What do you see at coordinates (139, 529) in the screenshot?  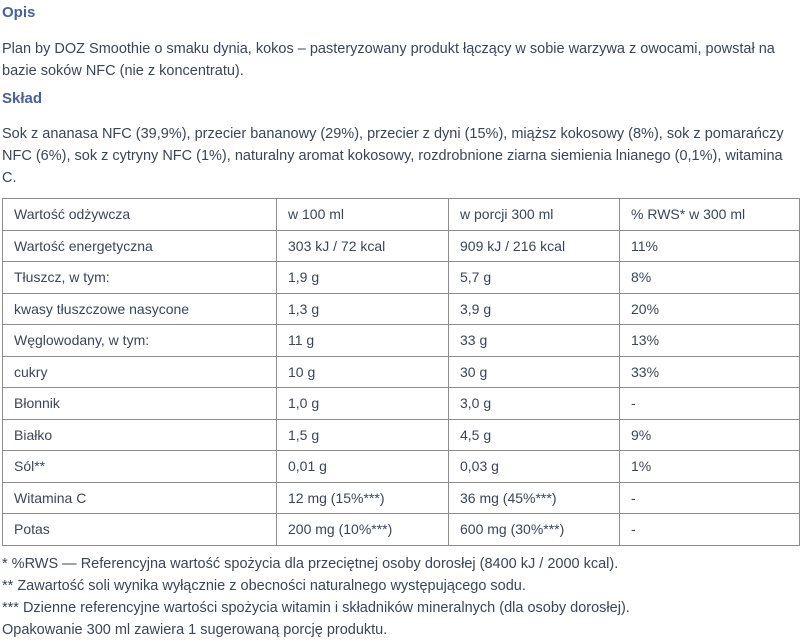 I see `table-cell: Potas` at bounding box center [139, 529].